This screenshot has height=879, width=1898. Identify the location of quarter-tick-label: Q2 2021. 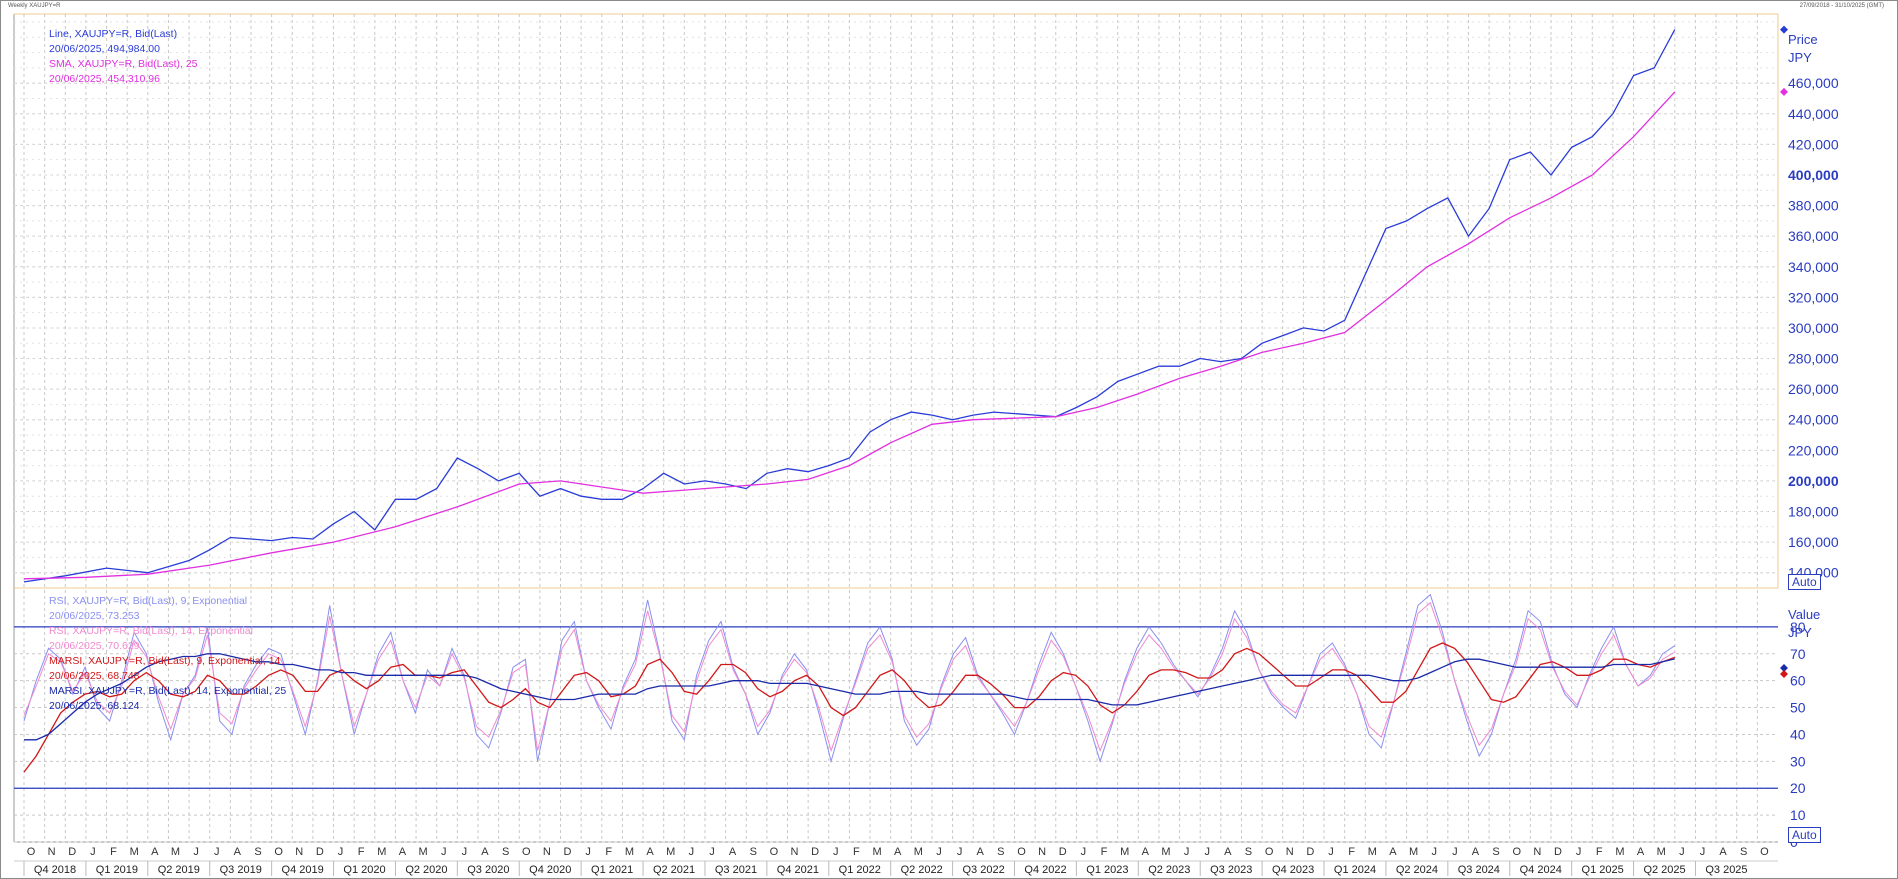
(674, 870).